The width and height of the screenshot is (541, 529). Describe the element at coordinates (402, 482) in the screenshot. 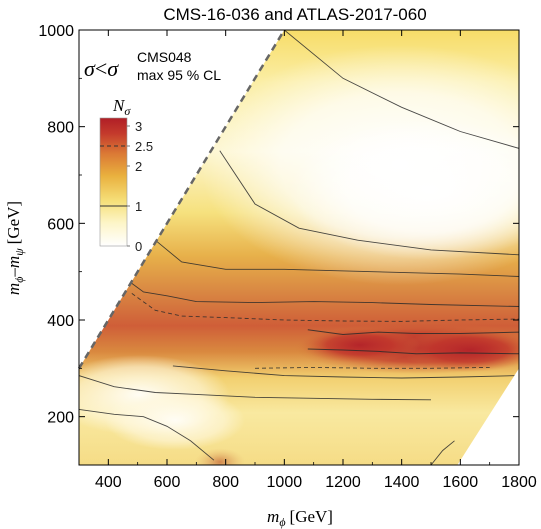

I see `x-tick-label: 1400` at that location.